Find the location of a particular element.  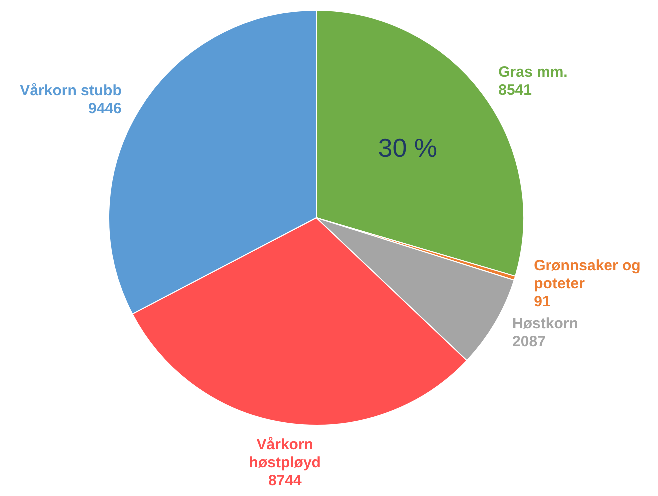

slice-label: Høstkorn is located at coordinates (545, 324).